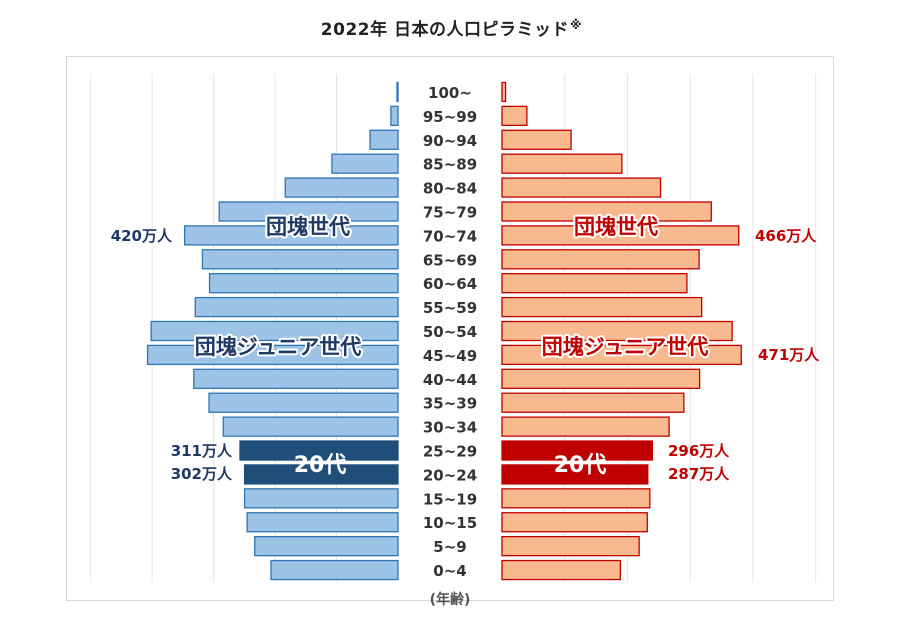  I want to click on age-label-70~74: 70~74, so click(450, 236).